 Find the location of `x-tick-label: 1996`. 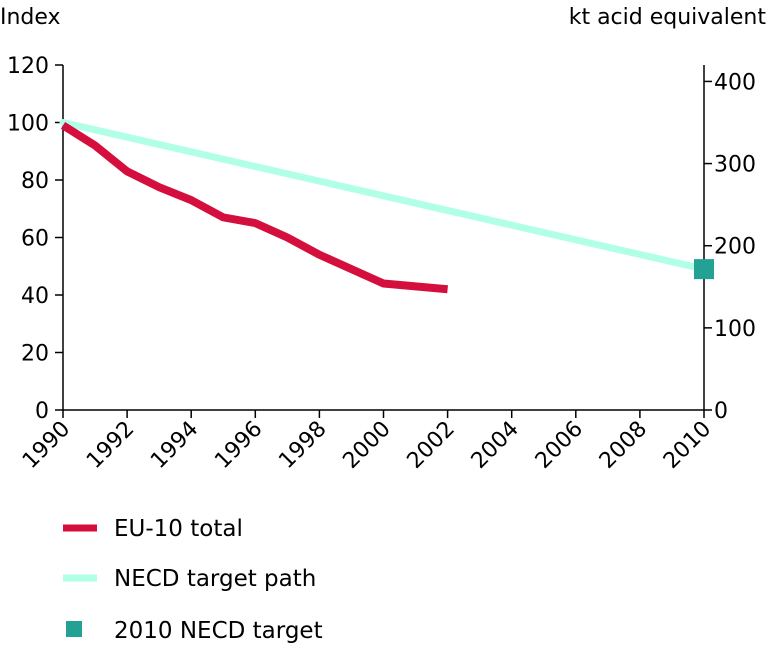

x-tick-label: 1996 is located at coordinates (238, 445).